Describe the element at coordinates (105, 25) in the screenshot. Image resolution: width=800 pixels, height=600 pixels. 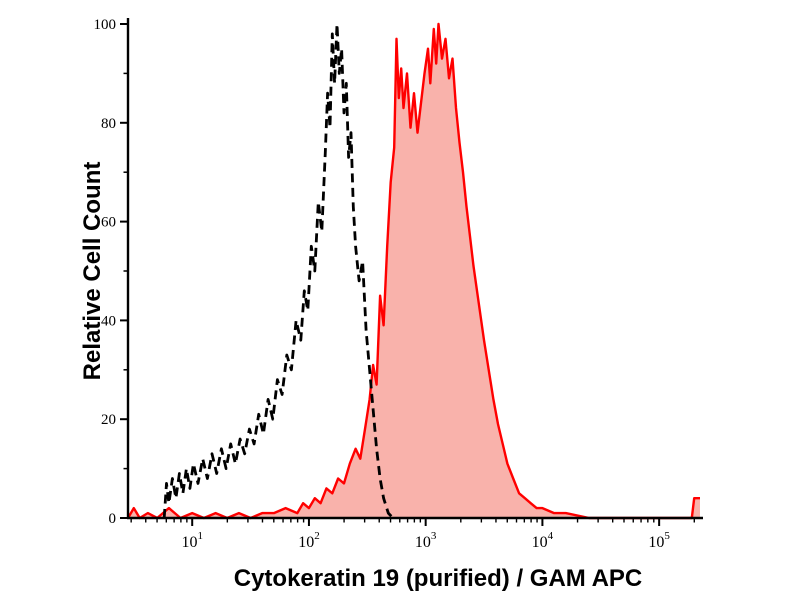
I see `y-tick-label: 100` at that location.